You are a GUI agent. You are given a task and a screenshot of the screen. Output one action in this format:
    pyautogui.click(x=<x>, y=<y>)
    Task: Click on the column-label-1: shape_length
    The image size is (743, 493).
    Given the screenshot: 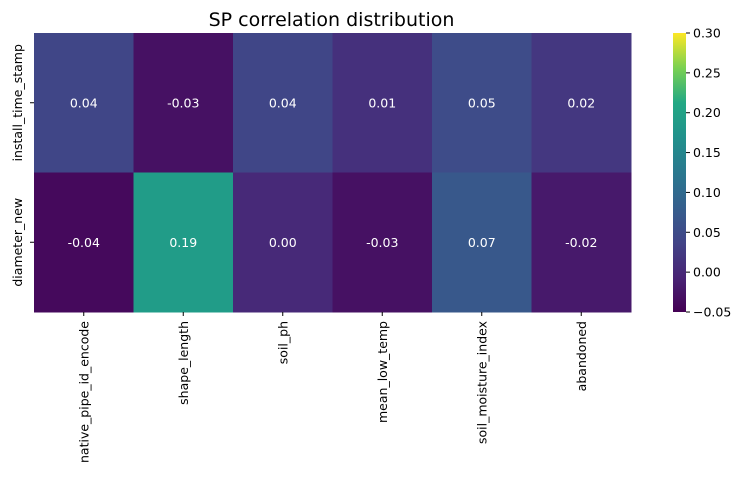 What is the action you would take?
    pyautogui.click(x=183, y=363)
    